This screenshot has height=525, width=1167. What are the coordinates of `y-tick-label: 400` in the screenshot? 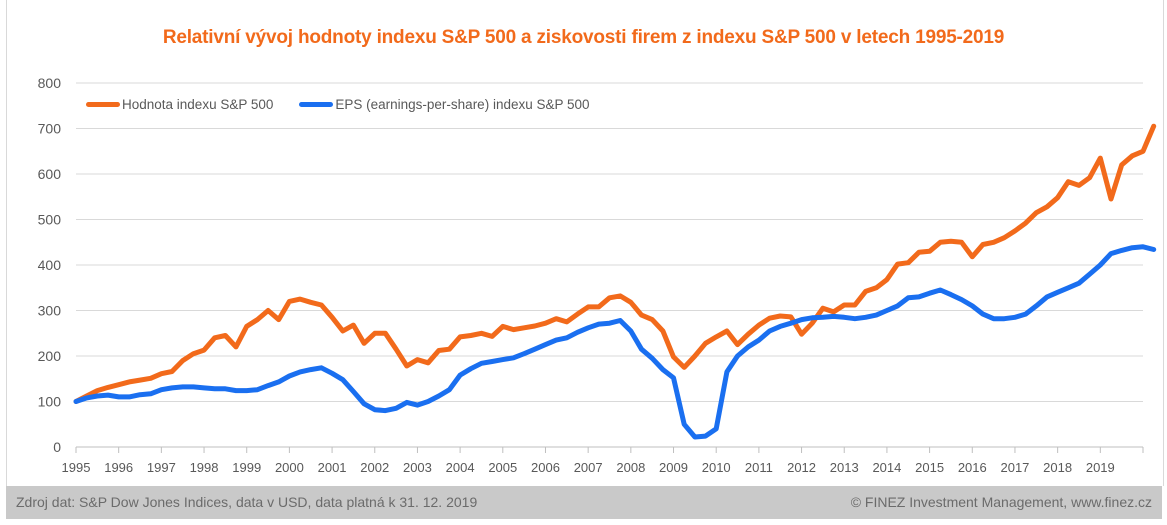 It's located at (50, 265).